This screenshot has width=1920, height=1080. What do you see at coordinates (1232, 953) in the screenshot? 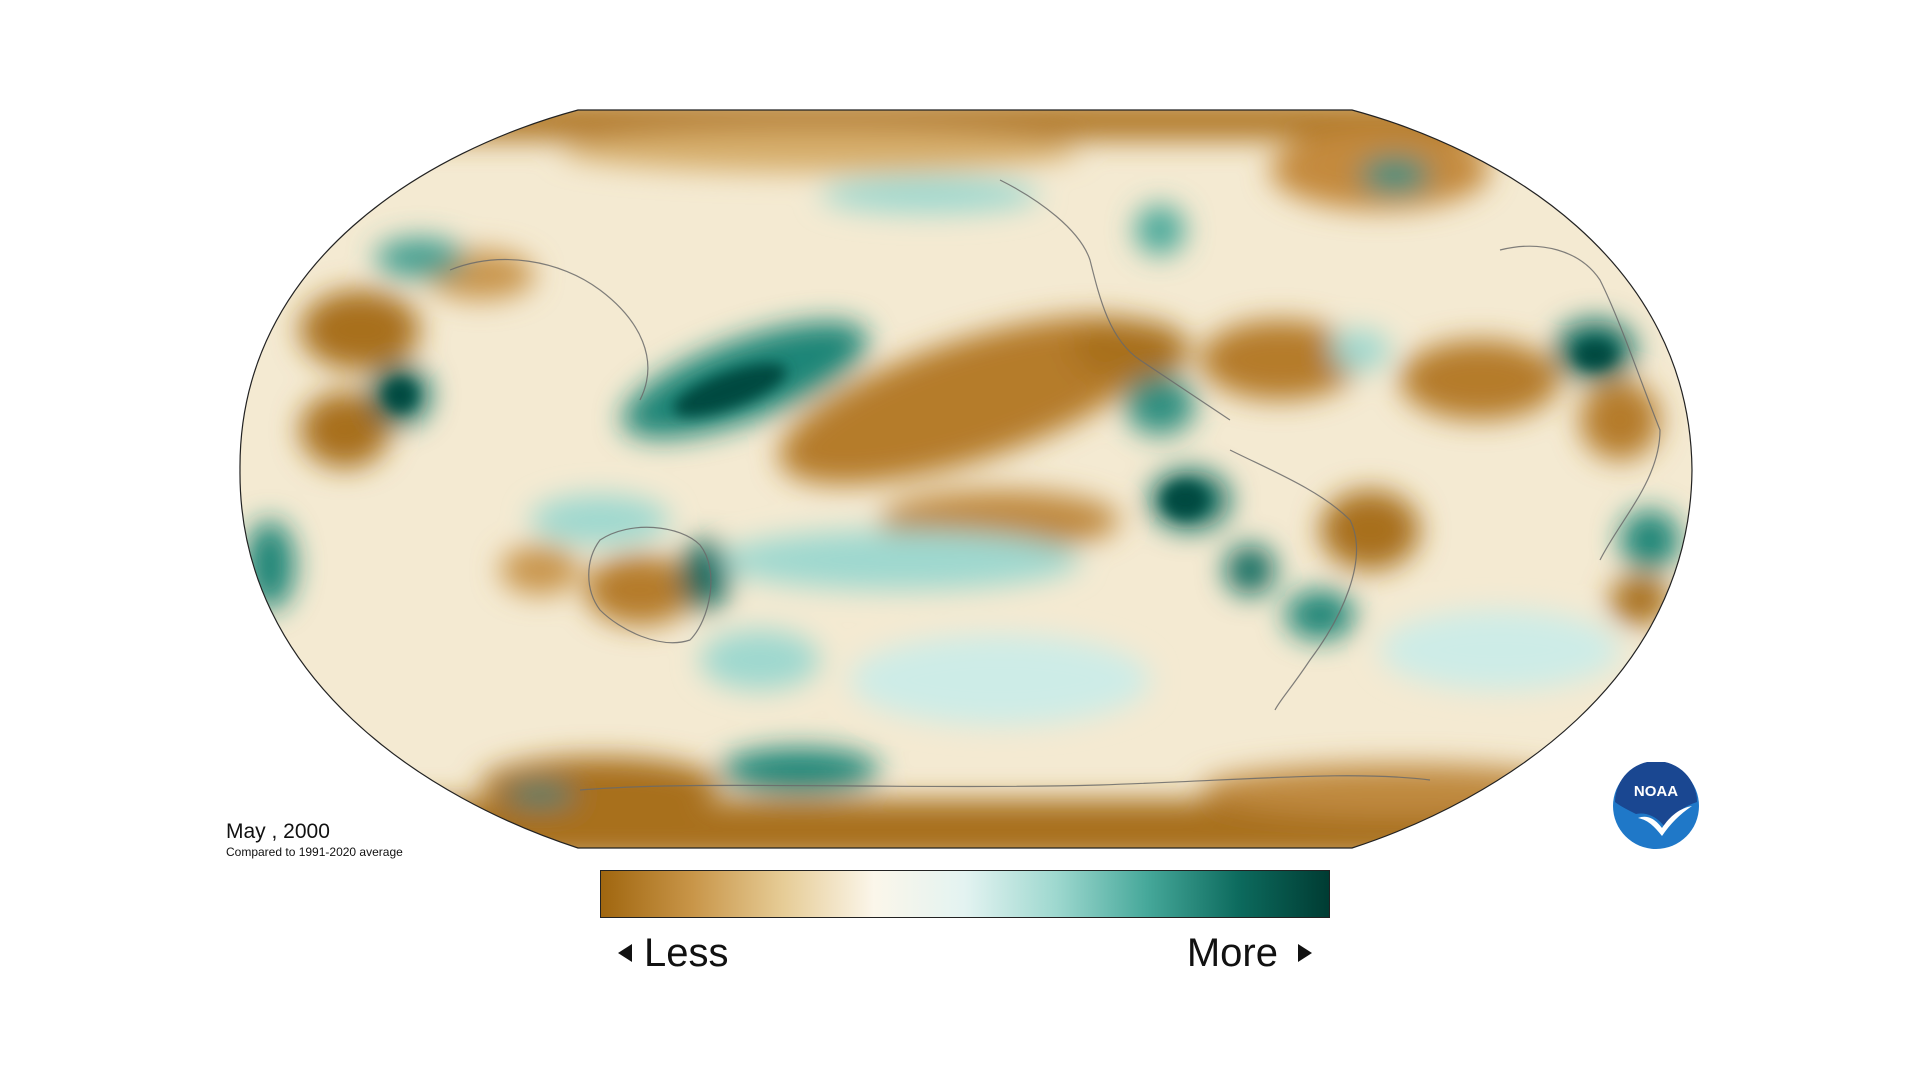
I see `more-label: More` at bounding box center [1232, 953].